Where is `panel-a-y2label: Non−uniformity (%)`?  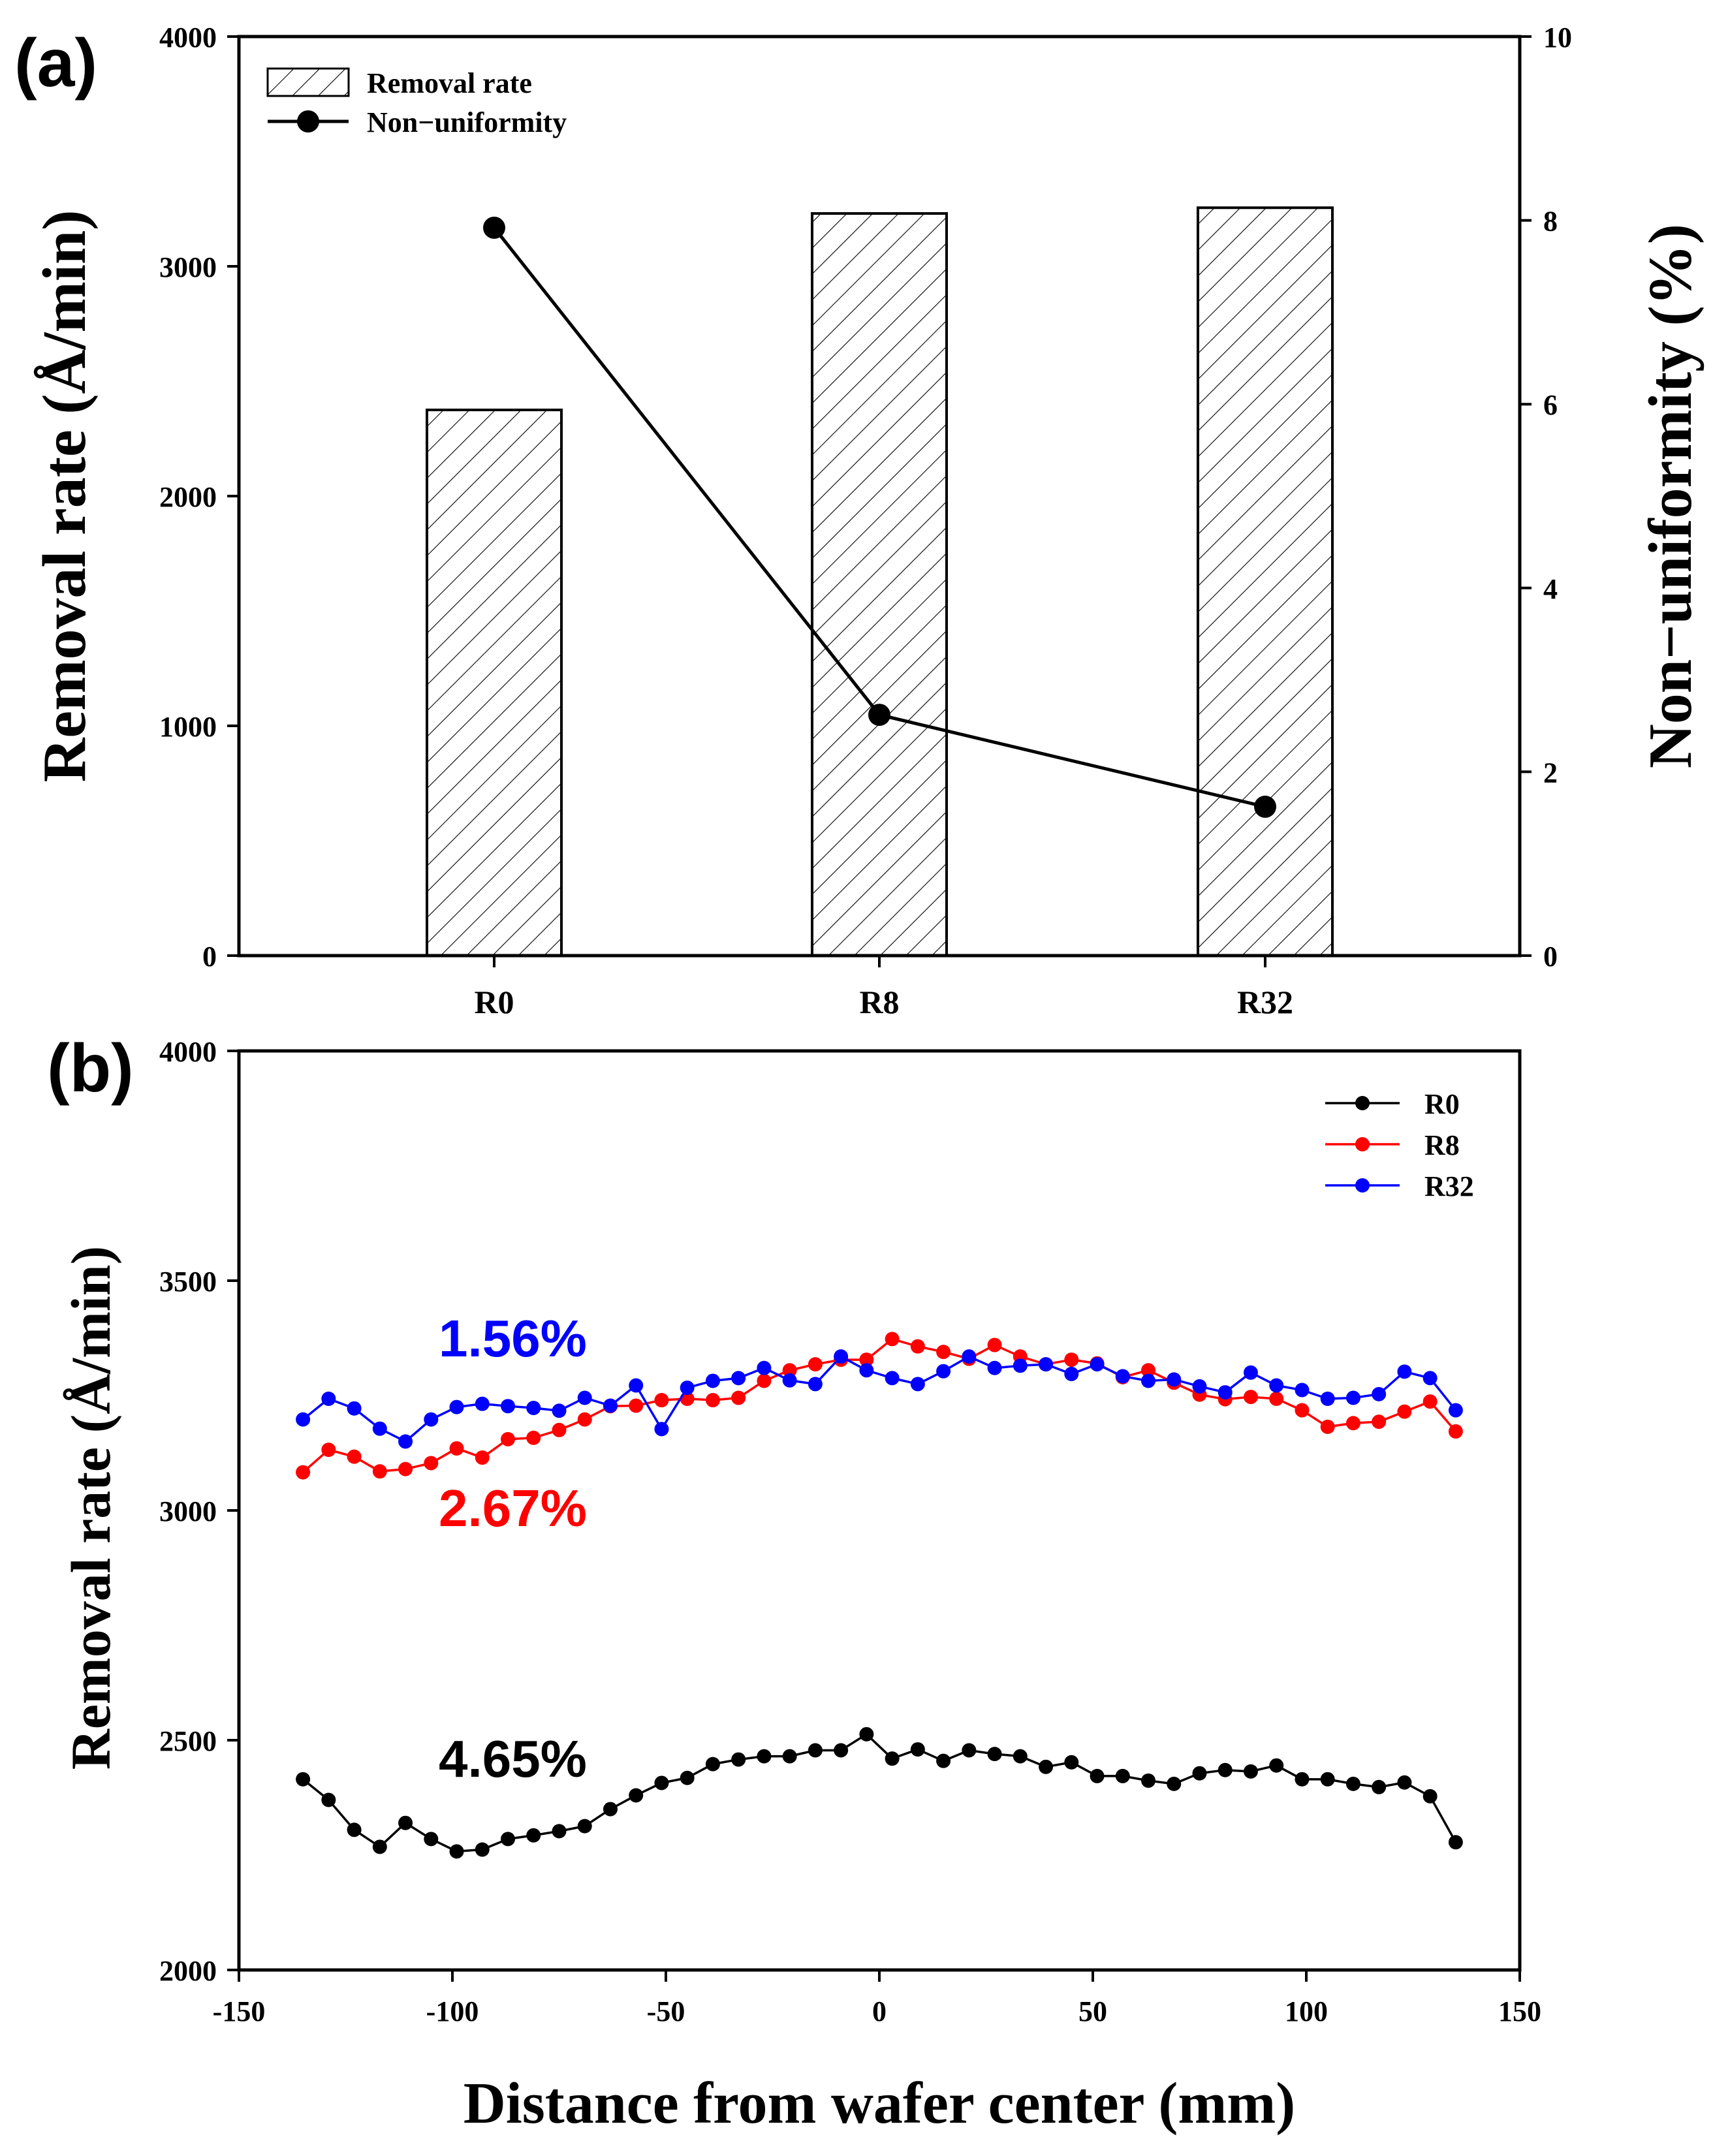 panel-a-y2label: Non−uniformity (%) is located at coordinates (1671, 496).